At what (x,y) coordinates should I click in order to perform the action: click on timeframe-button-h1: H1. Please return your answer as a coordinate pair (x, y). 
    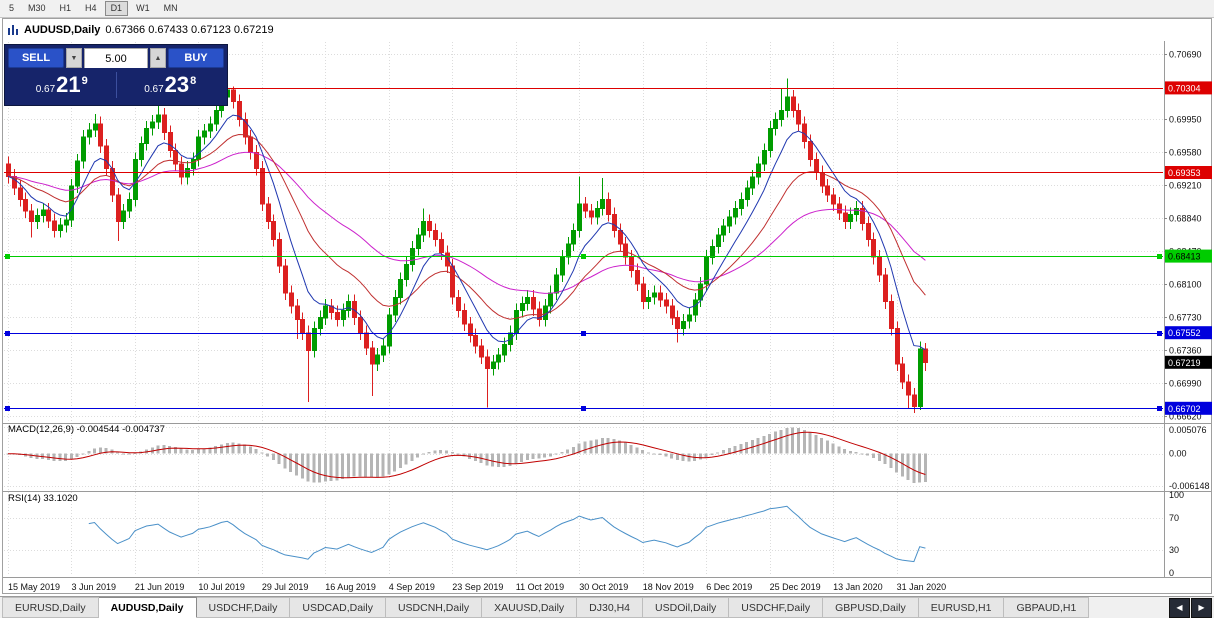
    Looking at the image, I should click on (65, 8).